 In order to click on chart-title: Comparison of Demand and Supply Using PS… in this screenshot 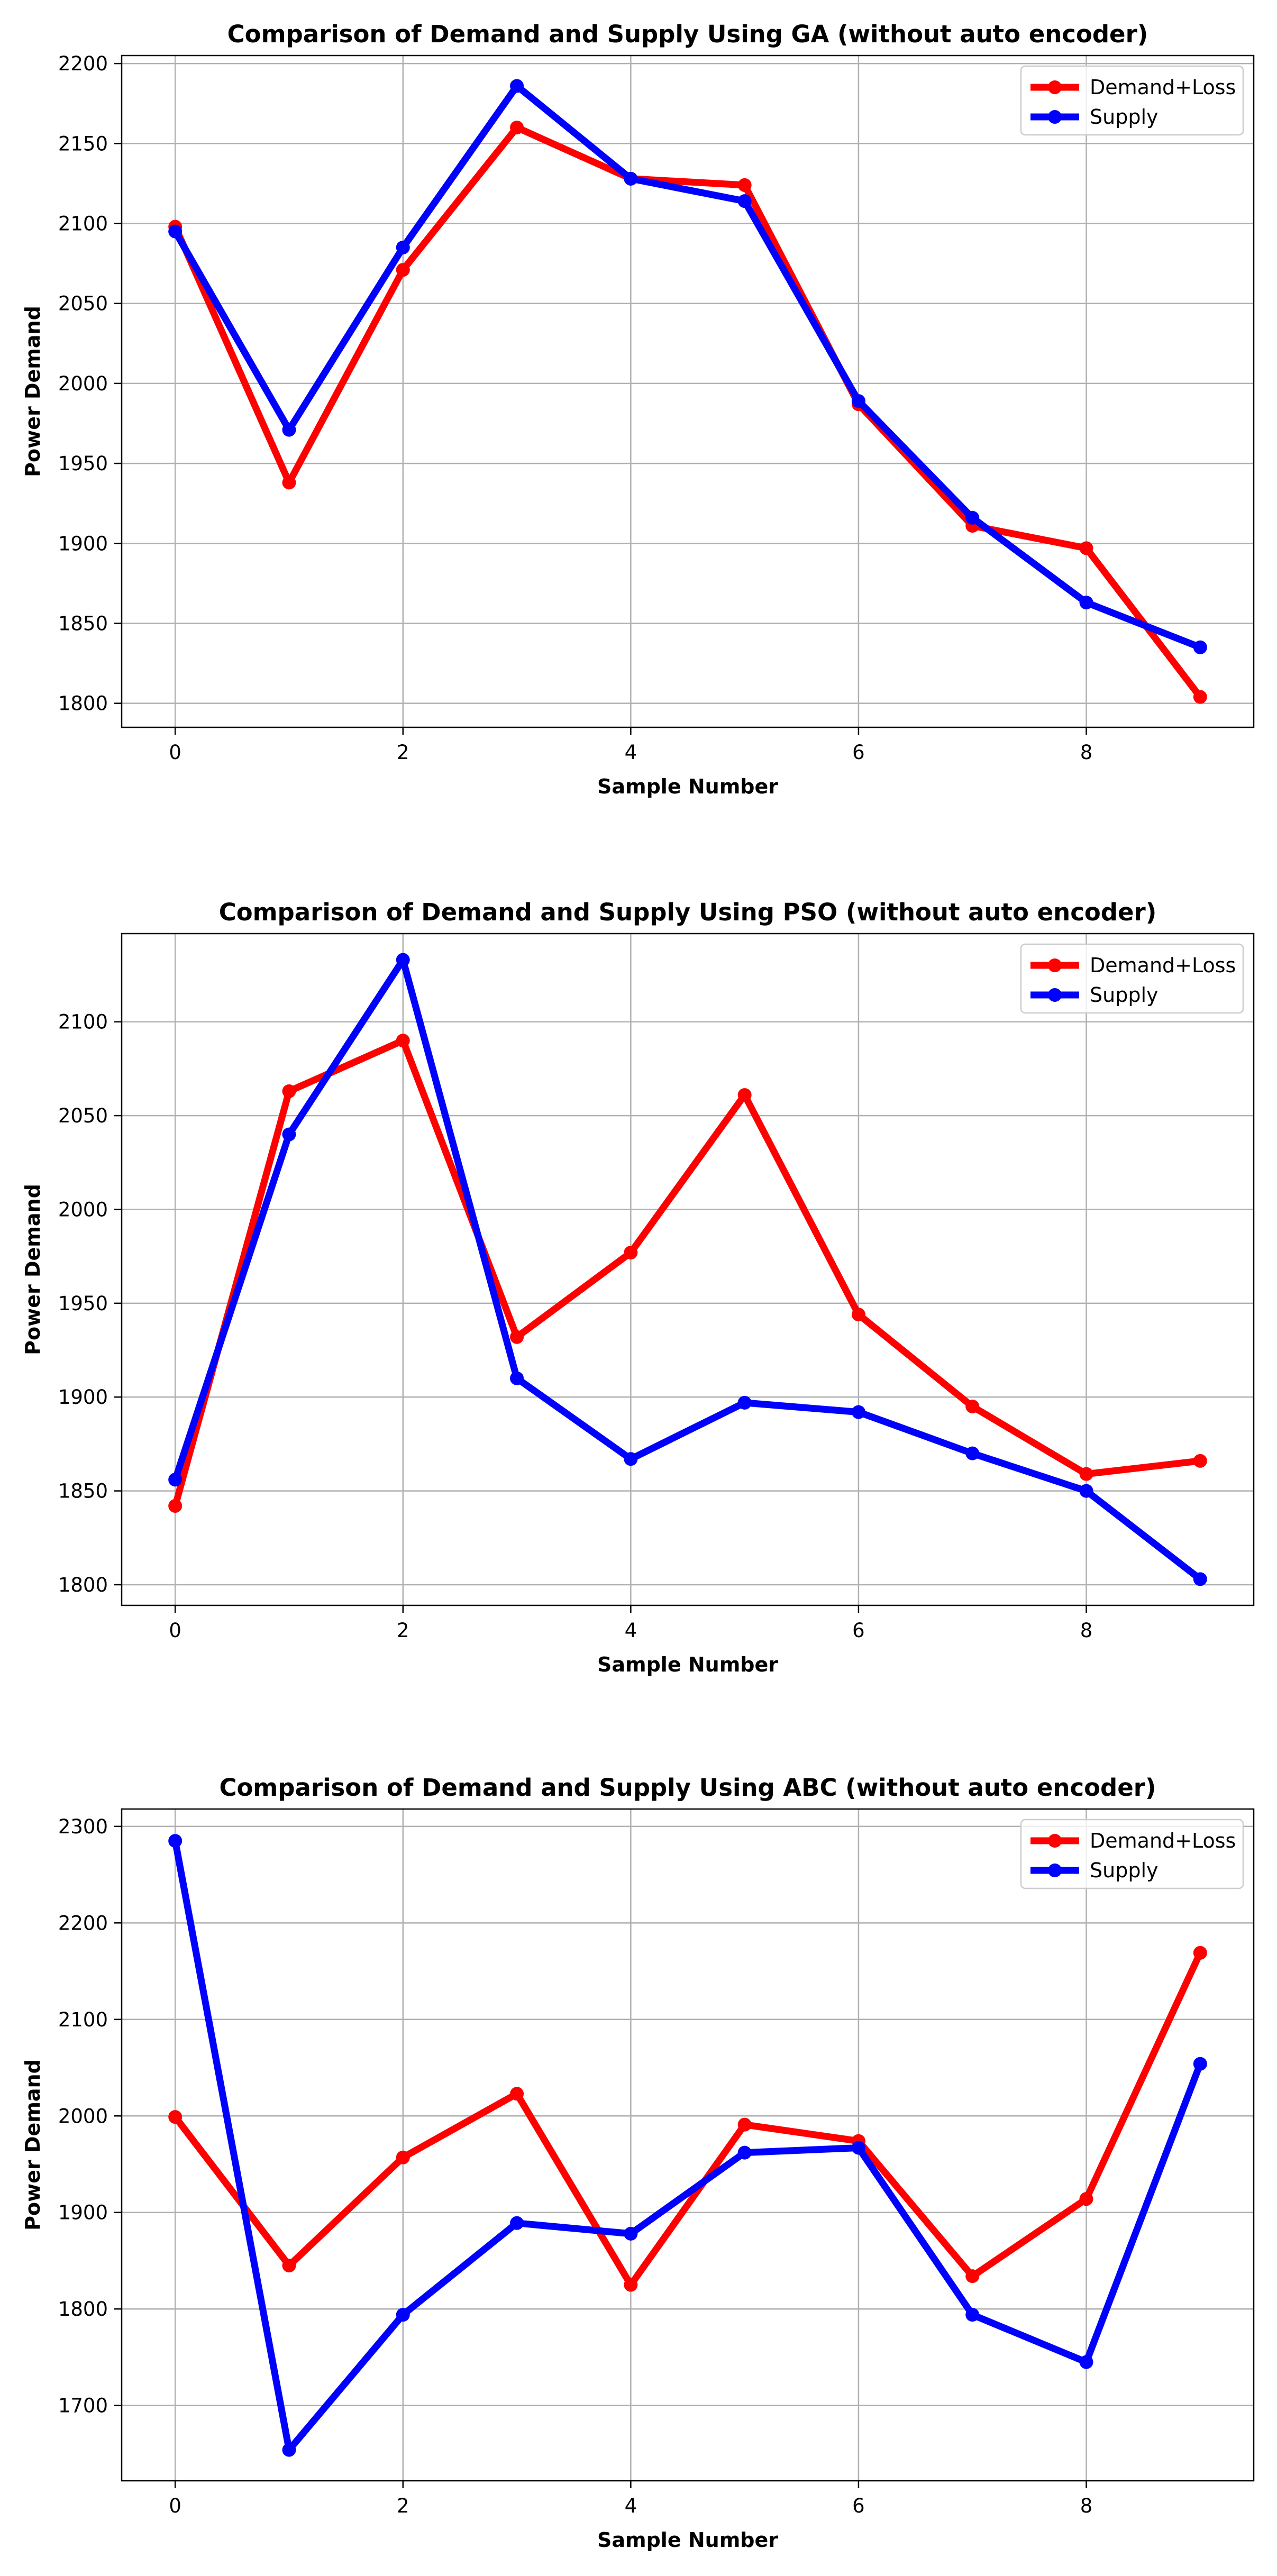, I will do `click(688, 912)`.